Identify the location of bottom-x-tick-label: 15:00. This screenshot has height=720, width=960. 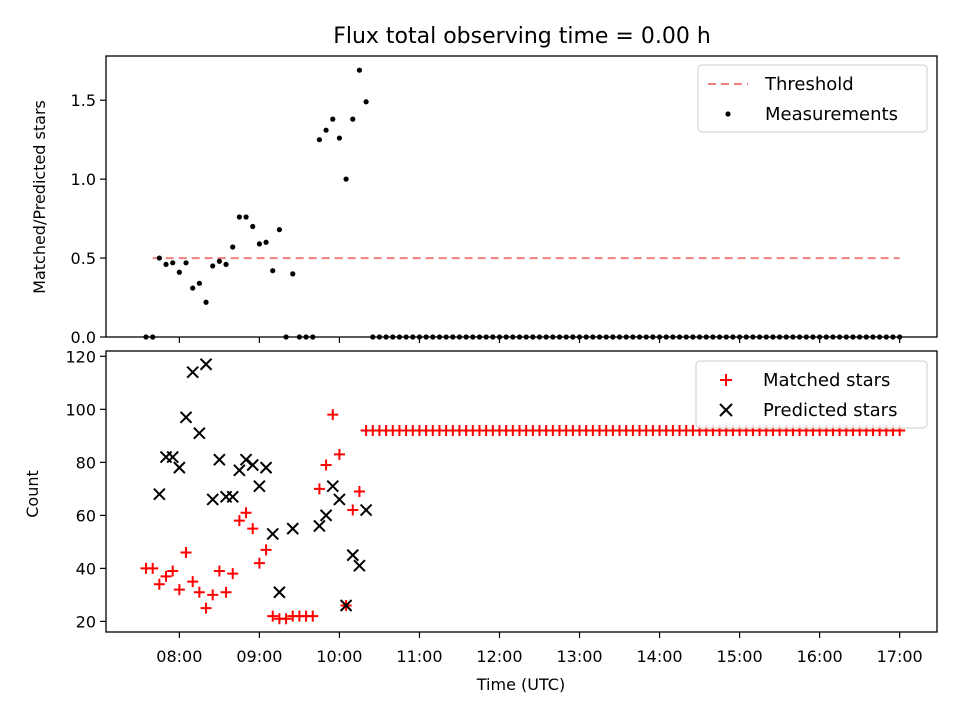
(740, 656).